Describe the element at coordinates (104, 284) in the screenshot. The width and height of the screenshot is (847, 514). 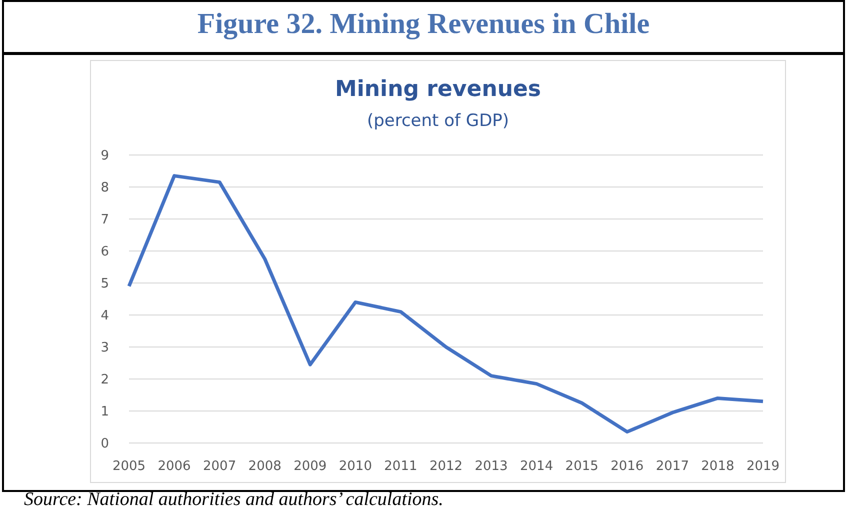
I see `y-tick-label: 5` at that location.